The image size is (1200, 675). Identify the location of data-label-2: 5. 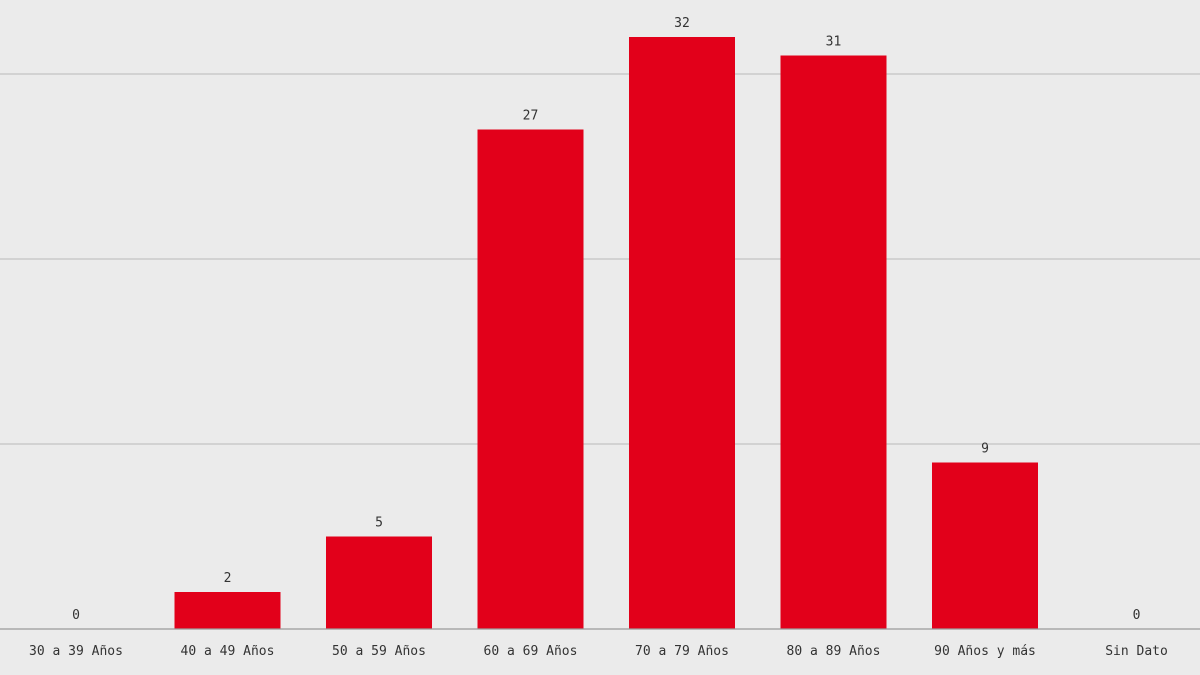
(379, 523).